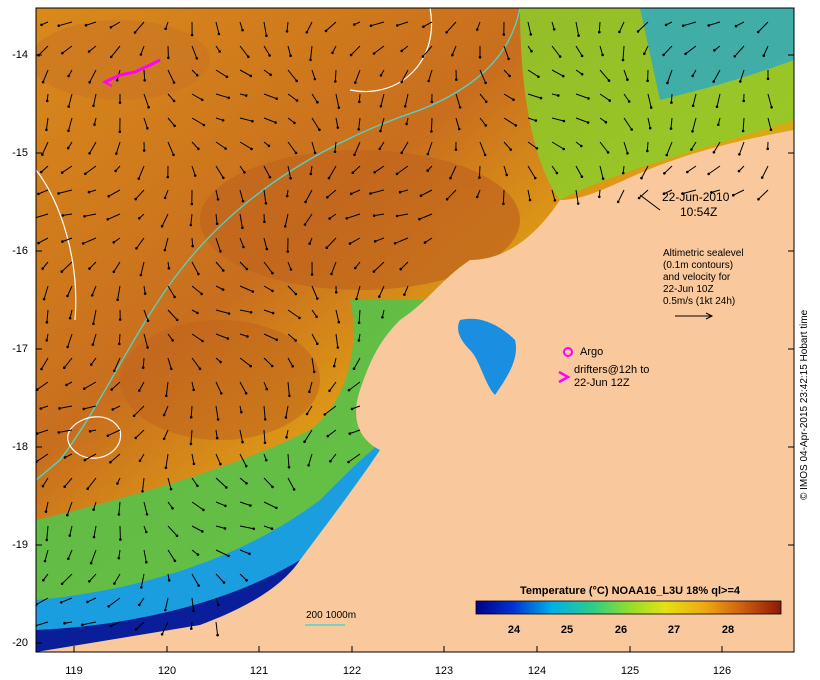  I want to click on lon-tick-label: 124, so click(537, 671).